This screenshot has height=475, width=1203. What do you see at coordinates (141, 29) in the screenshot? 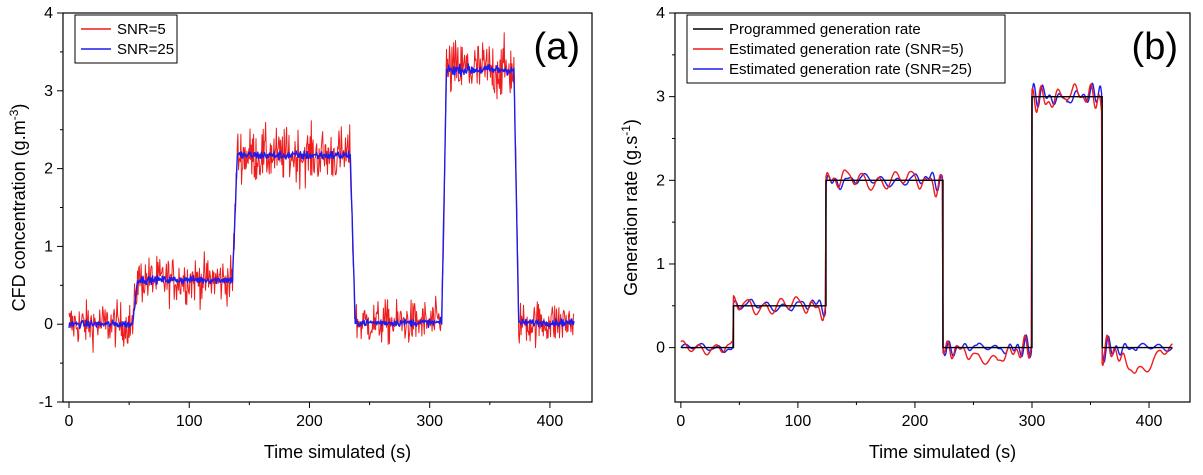
I see `legend-entry: SNR=5` at bounding box center [141, 29].